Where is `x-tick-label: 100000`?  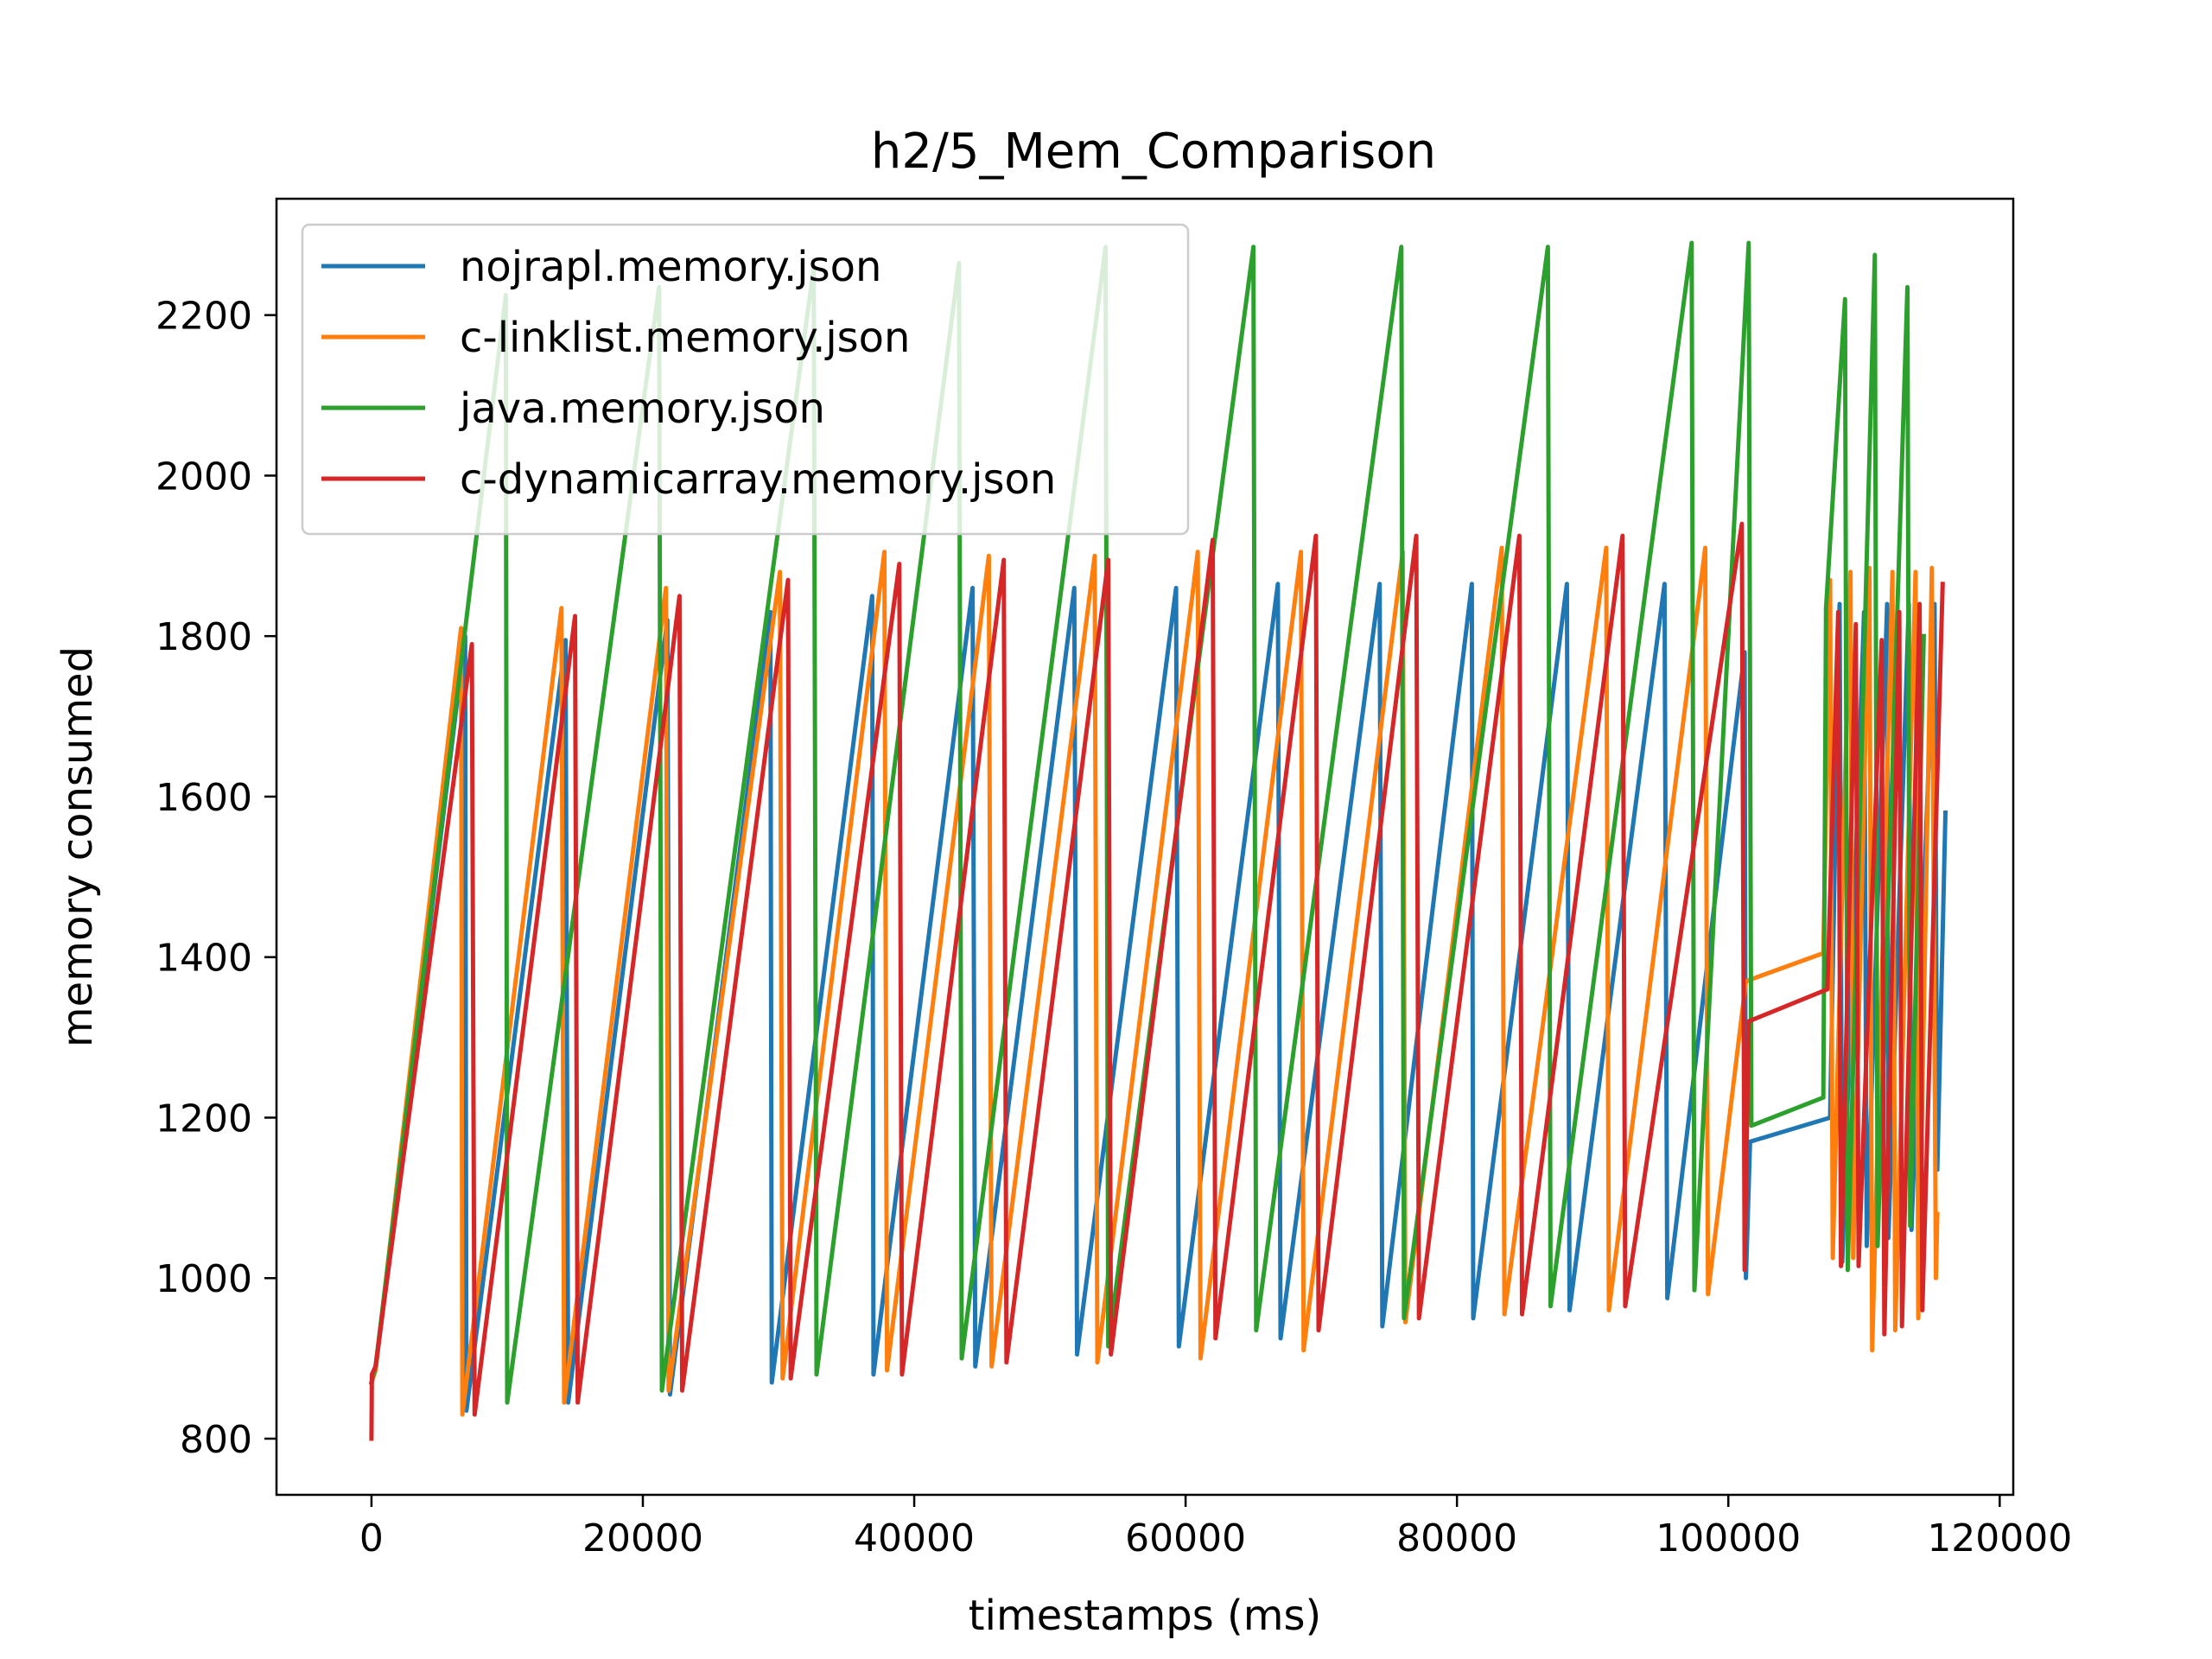 x-tick-label: 100000 is located at coordinates (1728, 1538).